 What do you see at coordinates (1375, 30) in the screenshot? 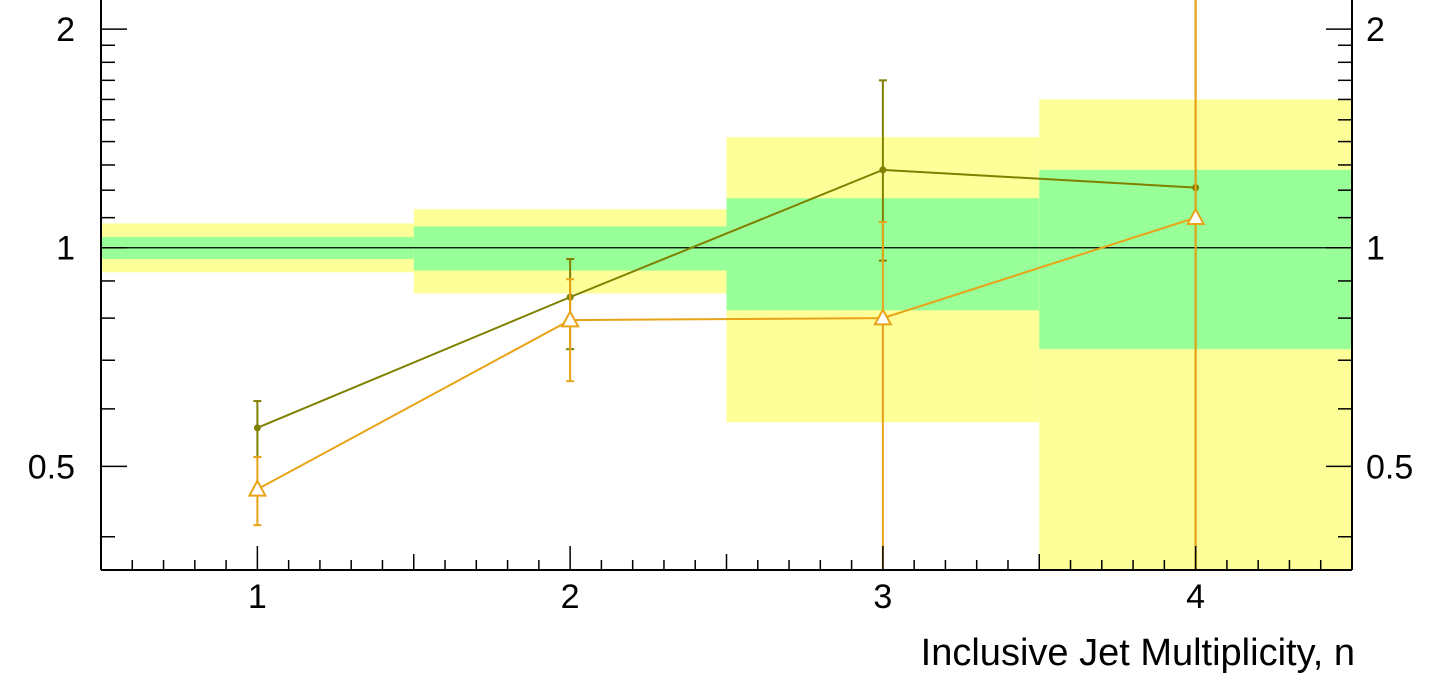
I see `y-tick-label-right: 2` at bounding box center [1375, 30].